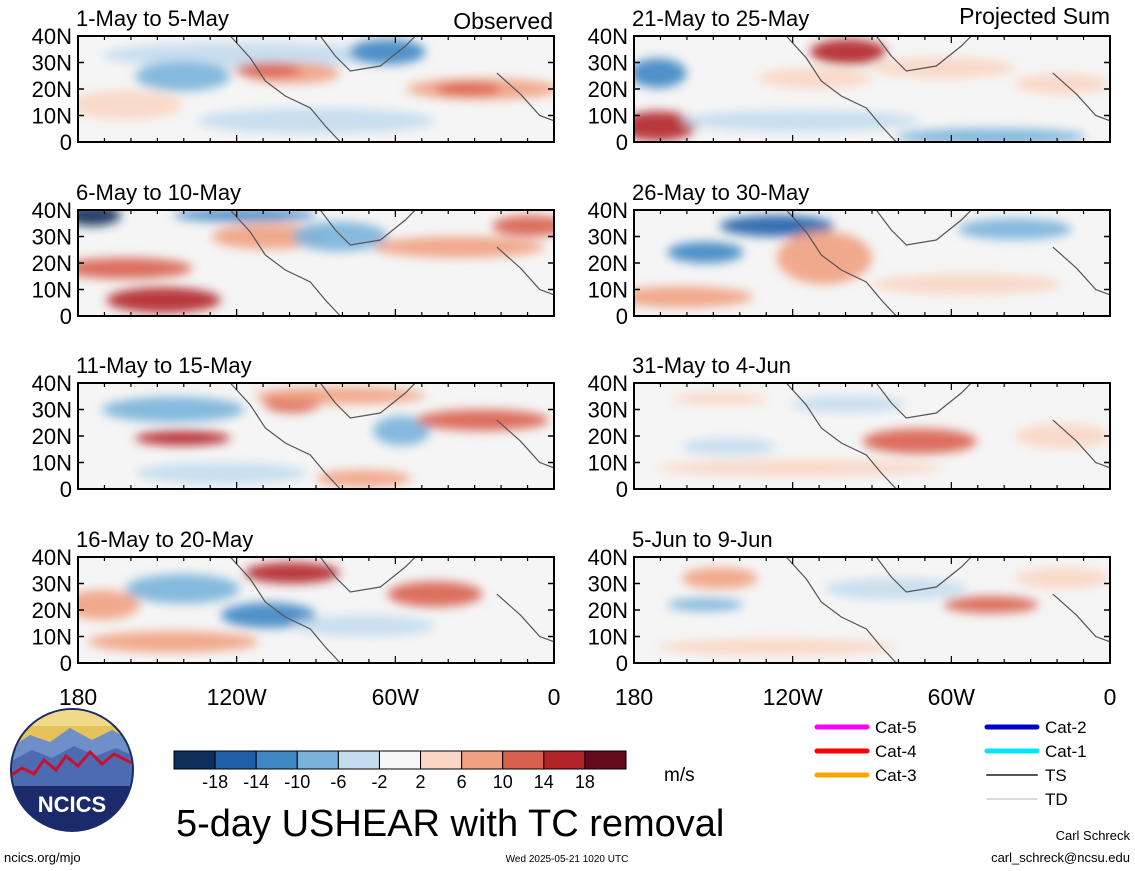  I want to click on colorbar-tick: -18, so click(215, 782).